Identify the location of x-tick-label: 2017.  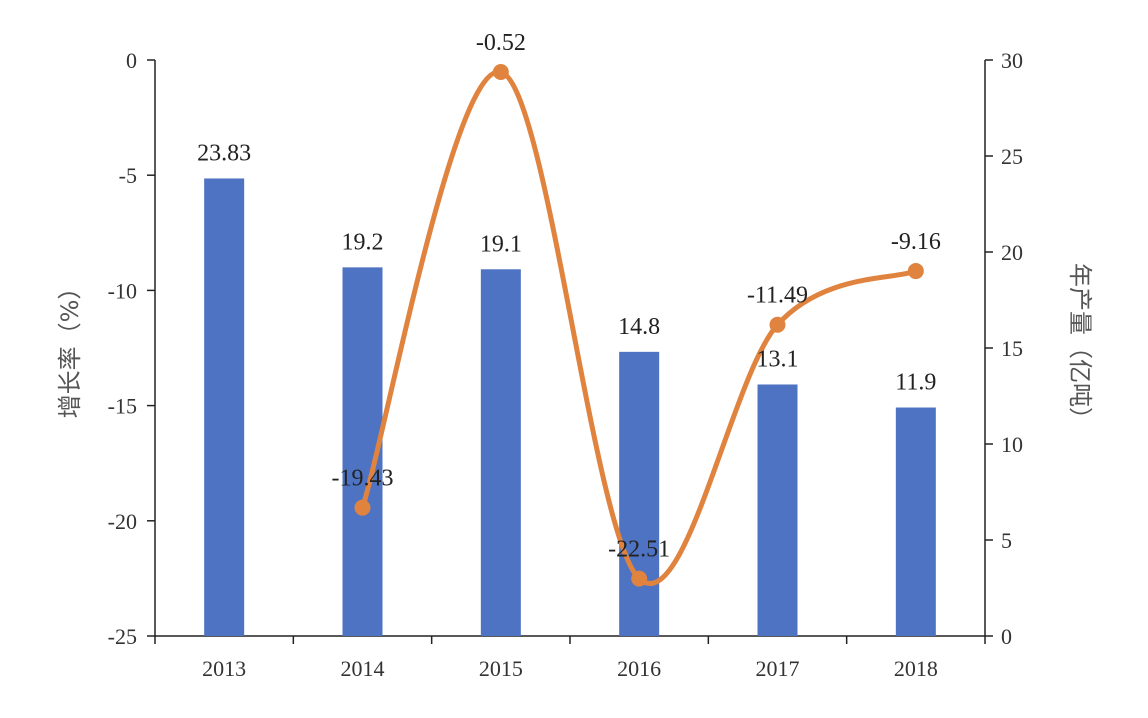
(778, 668).